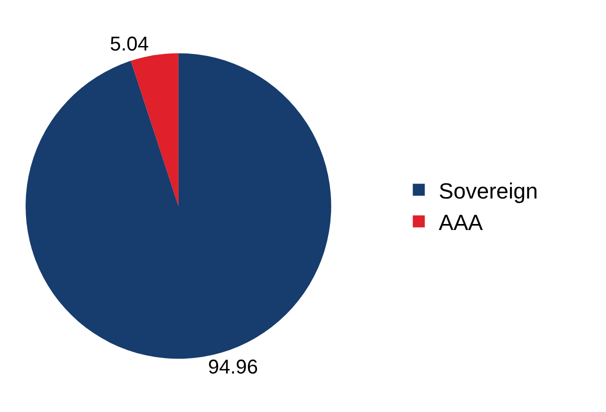 This screenshot has height=412, width=606. I want to click on data-label: 5.04, so click(129, 44).